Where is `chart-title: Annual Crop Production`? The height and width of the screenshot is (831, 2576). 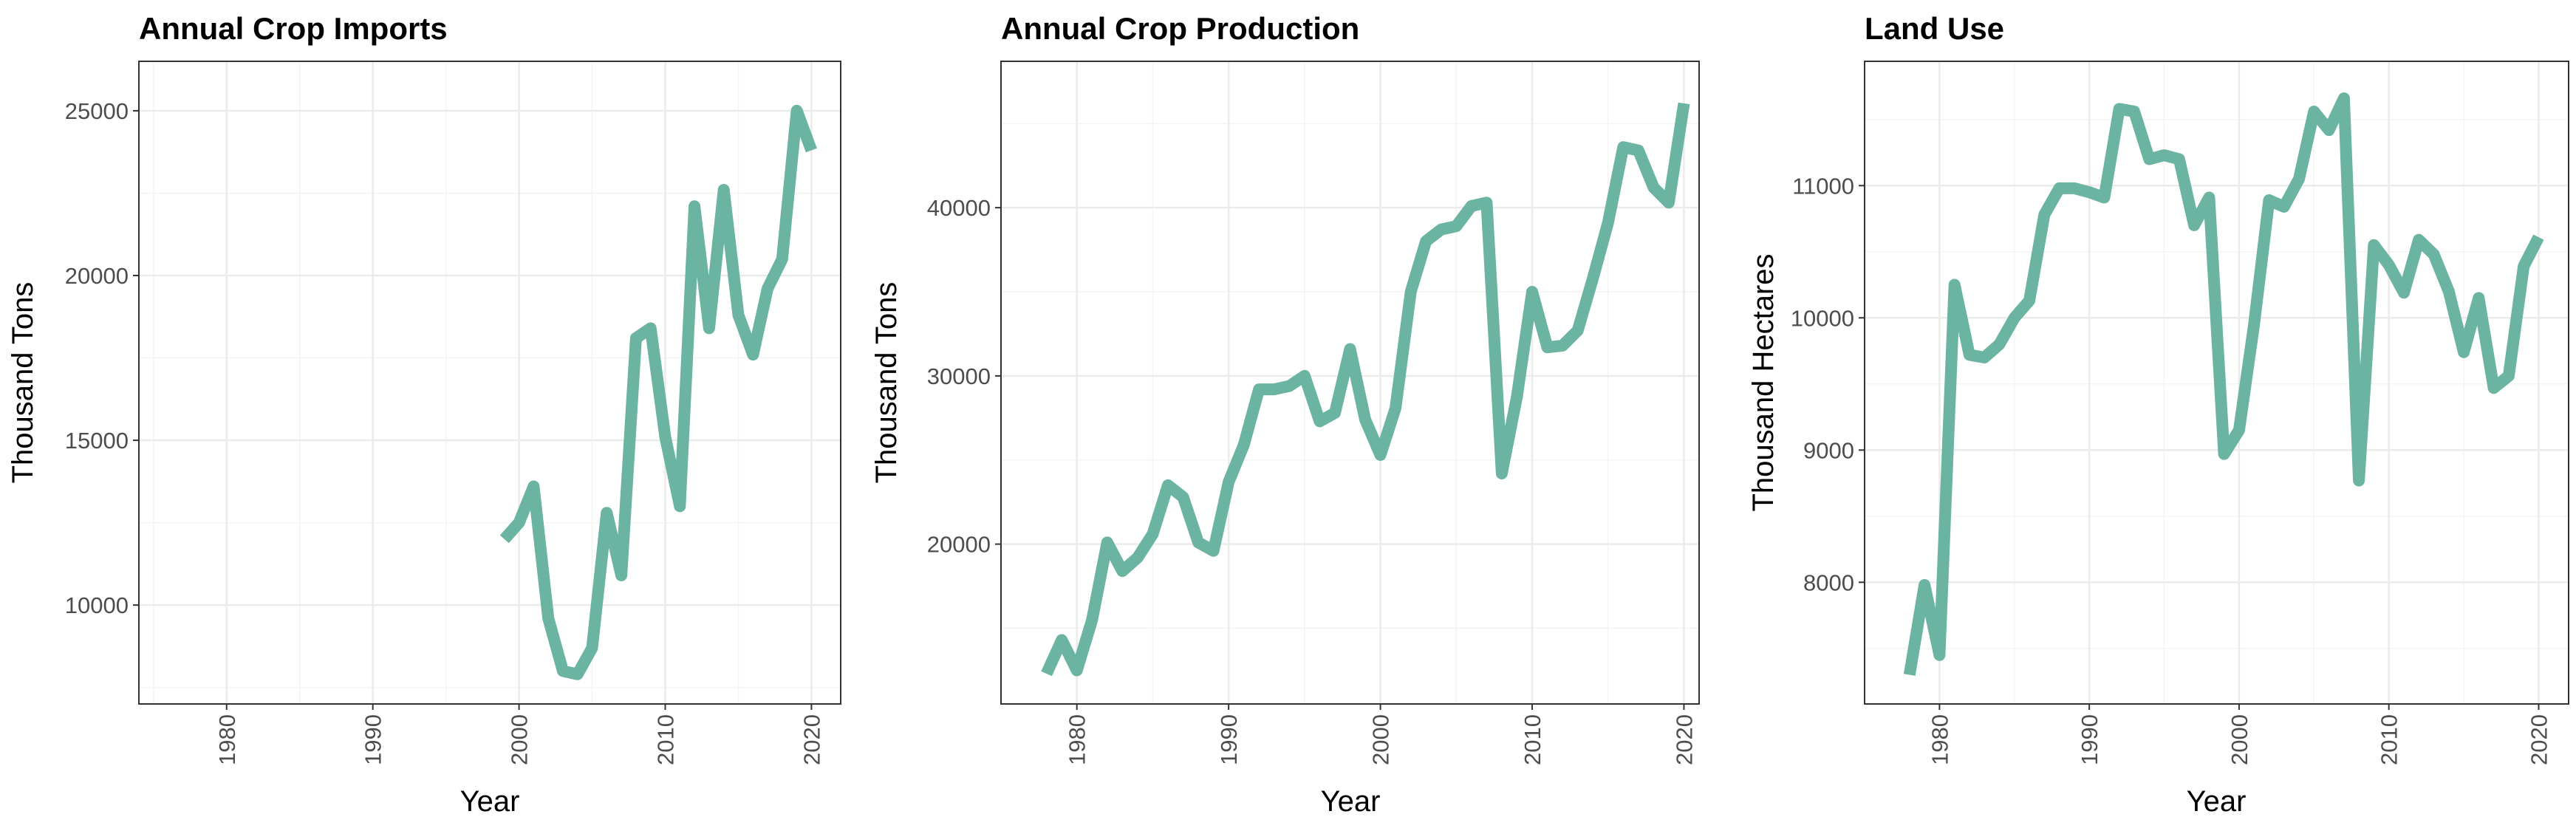 chart-title: Annual Crop Production is located at coordinates (1180, 29).